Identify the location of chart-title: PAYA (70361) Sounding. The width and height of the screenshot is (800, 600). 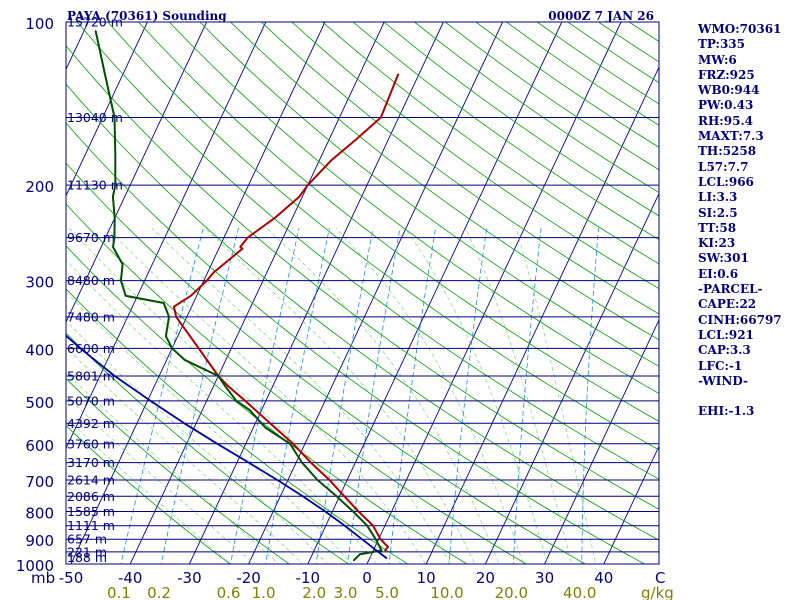
(147, 16).